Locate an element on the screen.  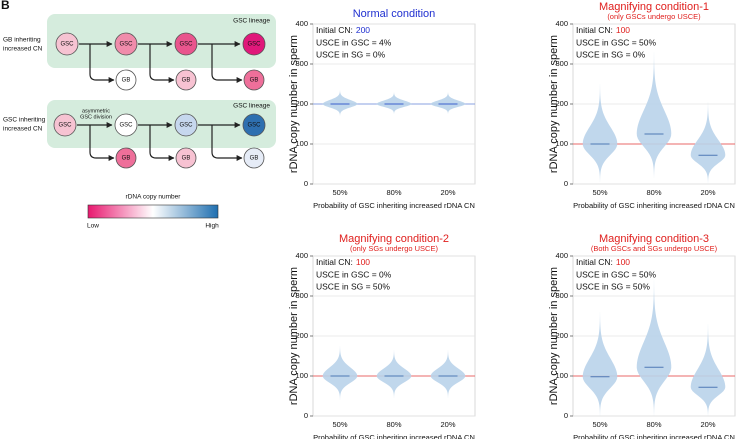
chart-subtitle: (only SGs undergo USCE) is located at coordinates (394, 248).